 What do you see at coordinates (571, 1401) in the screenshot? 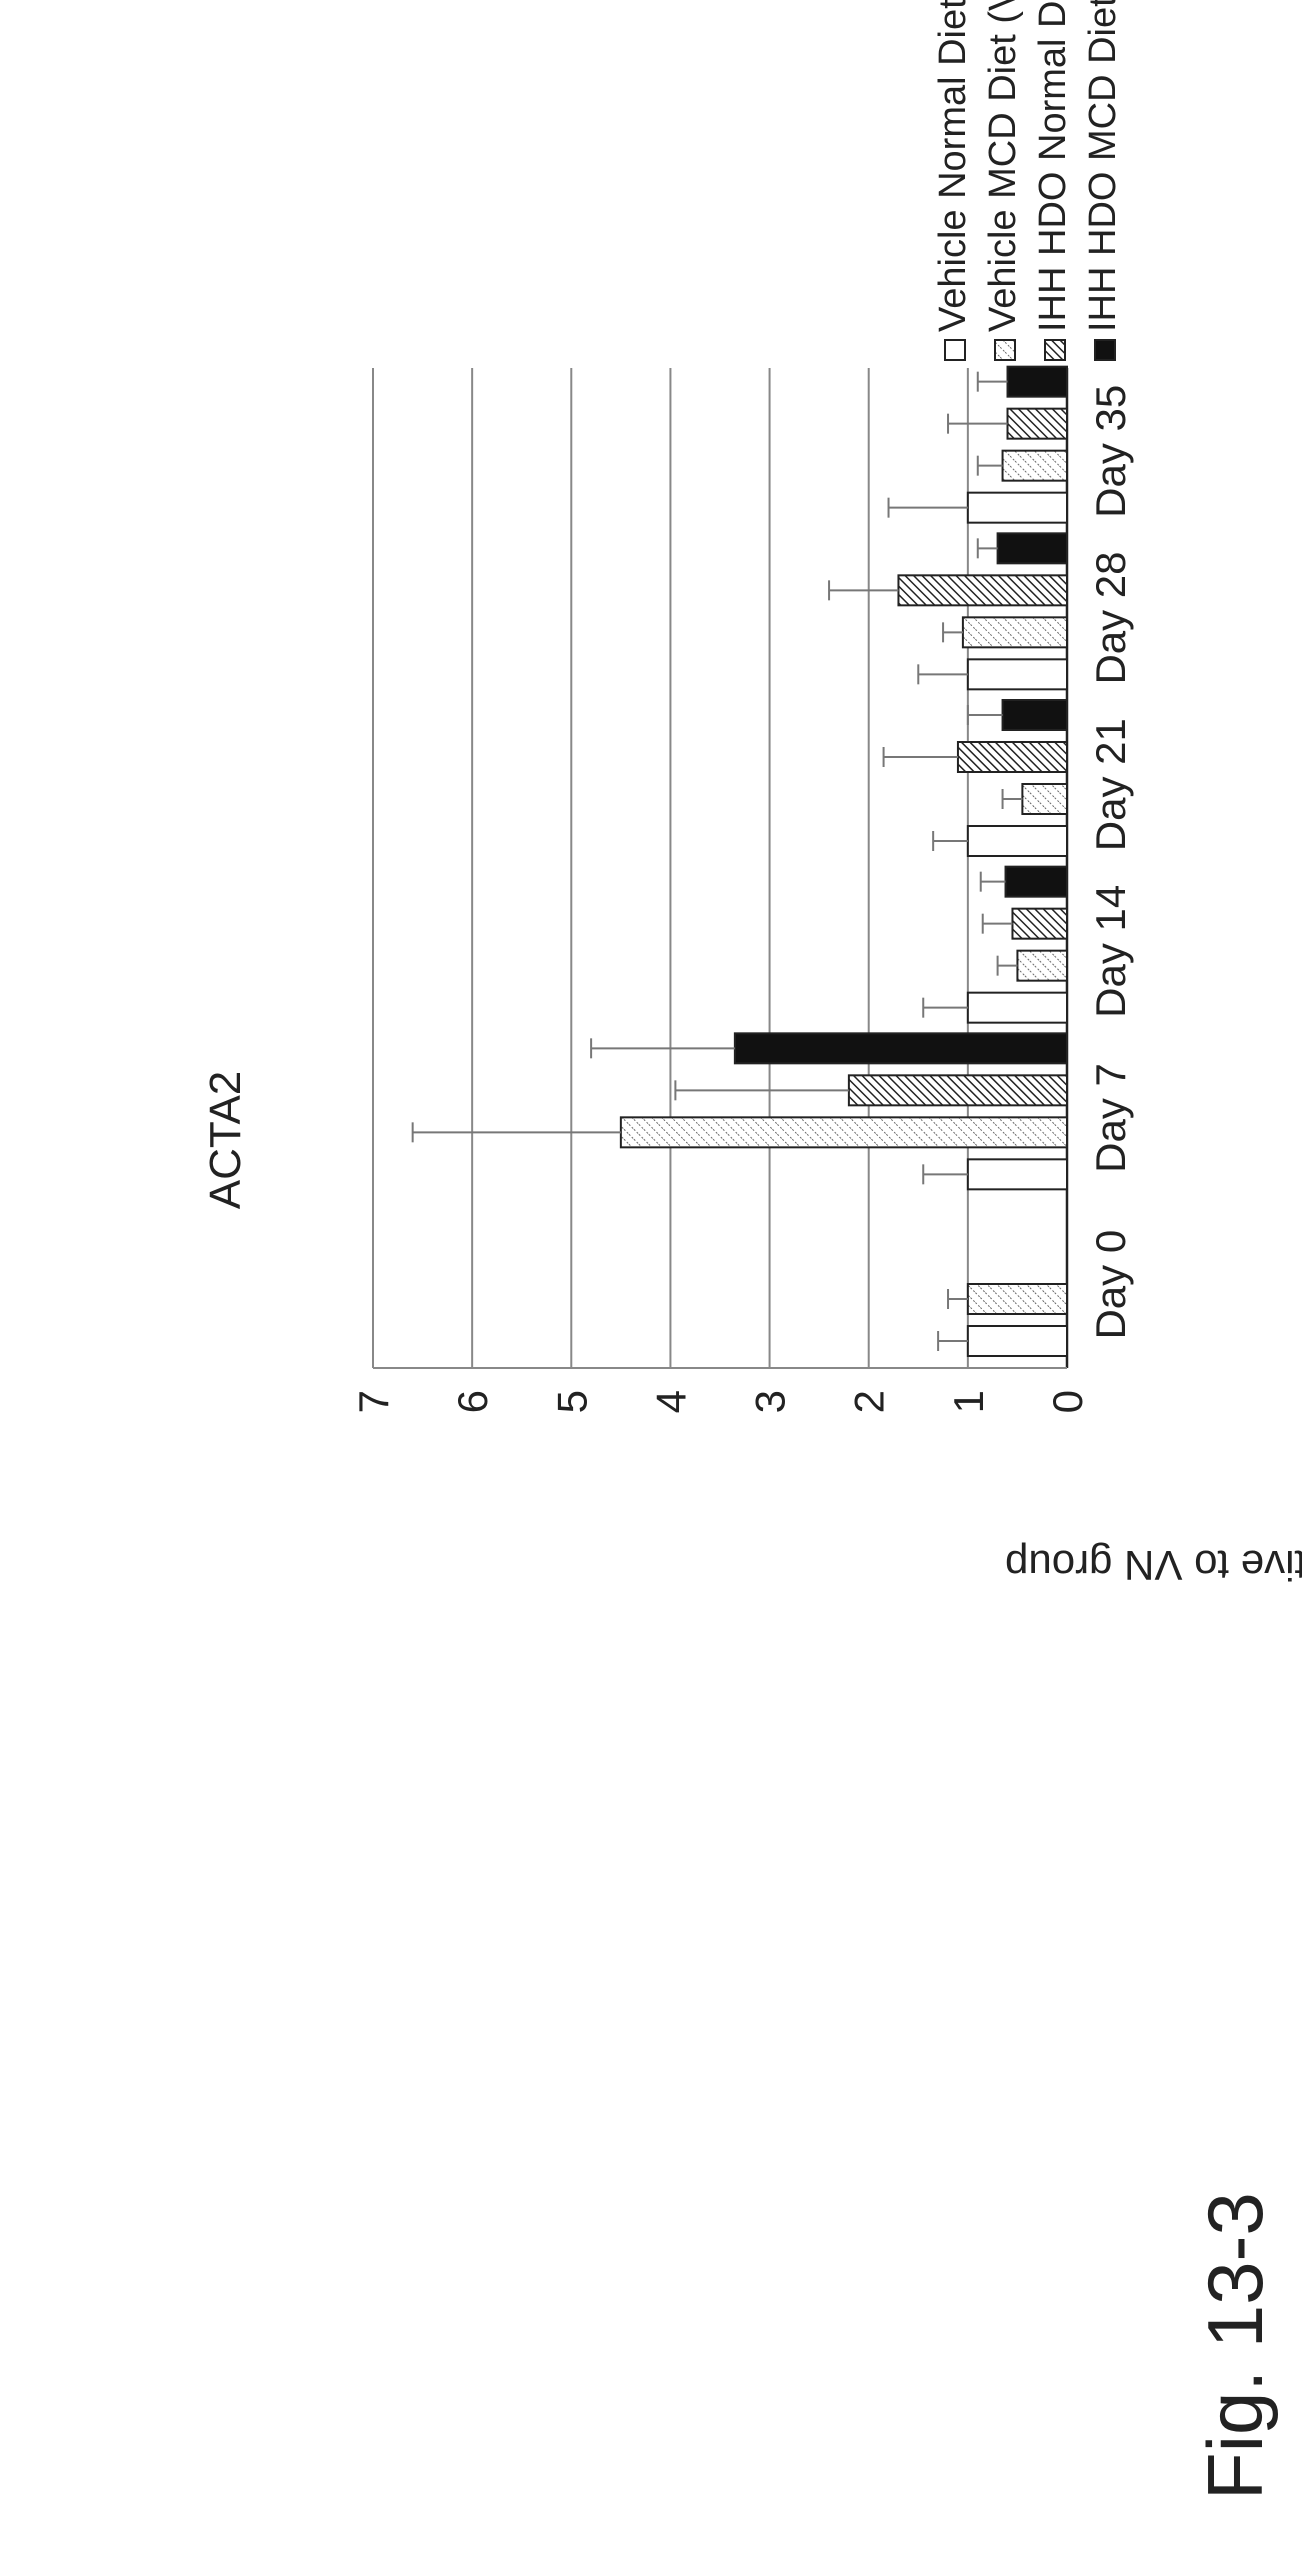
I see `y-tick-label: 5` at bounding box center [571, 1401].